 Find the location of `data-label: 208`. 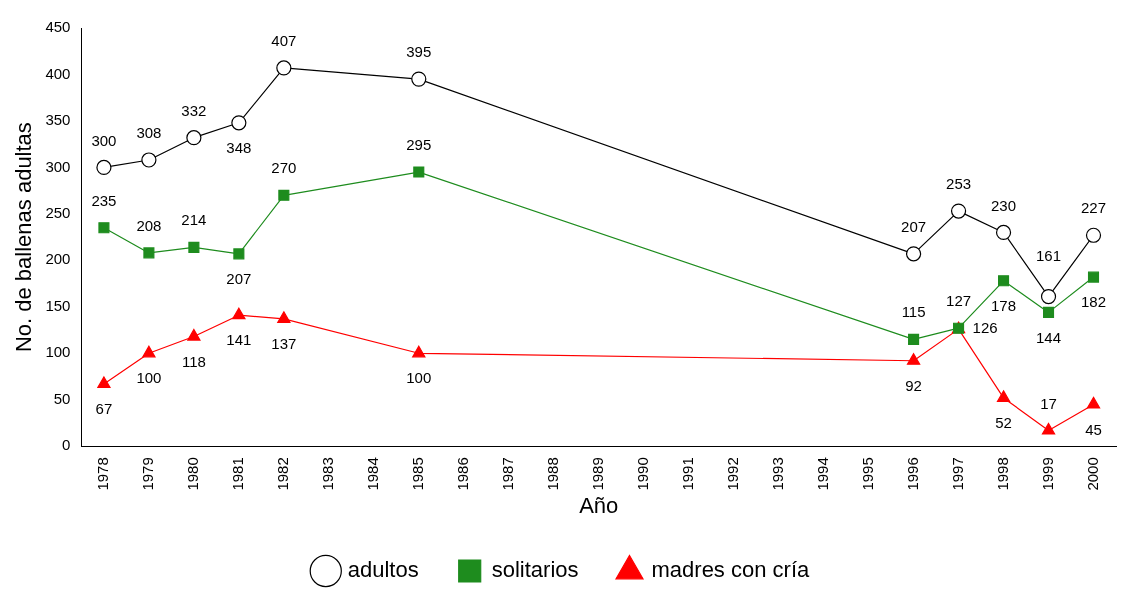

data-label: 208 is located at coordinates (149, 226).